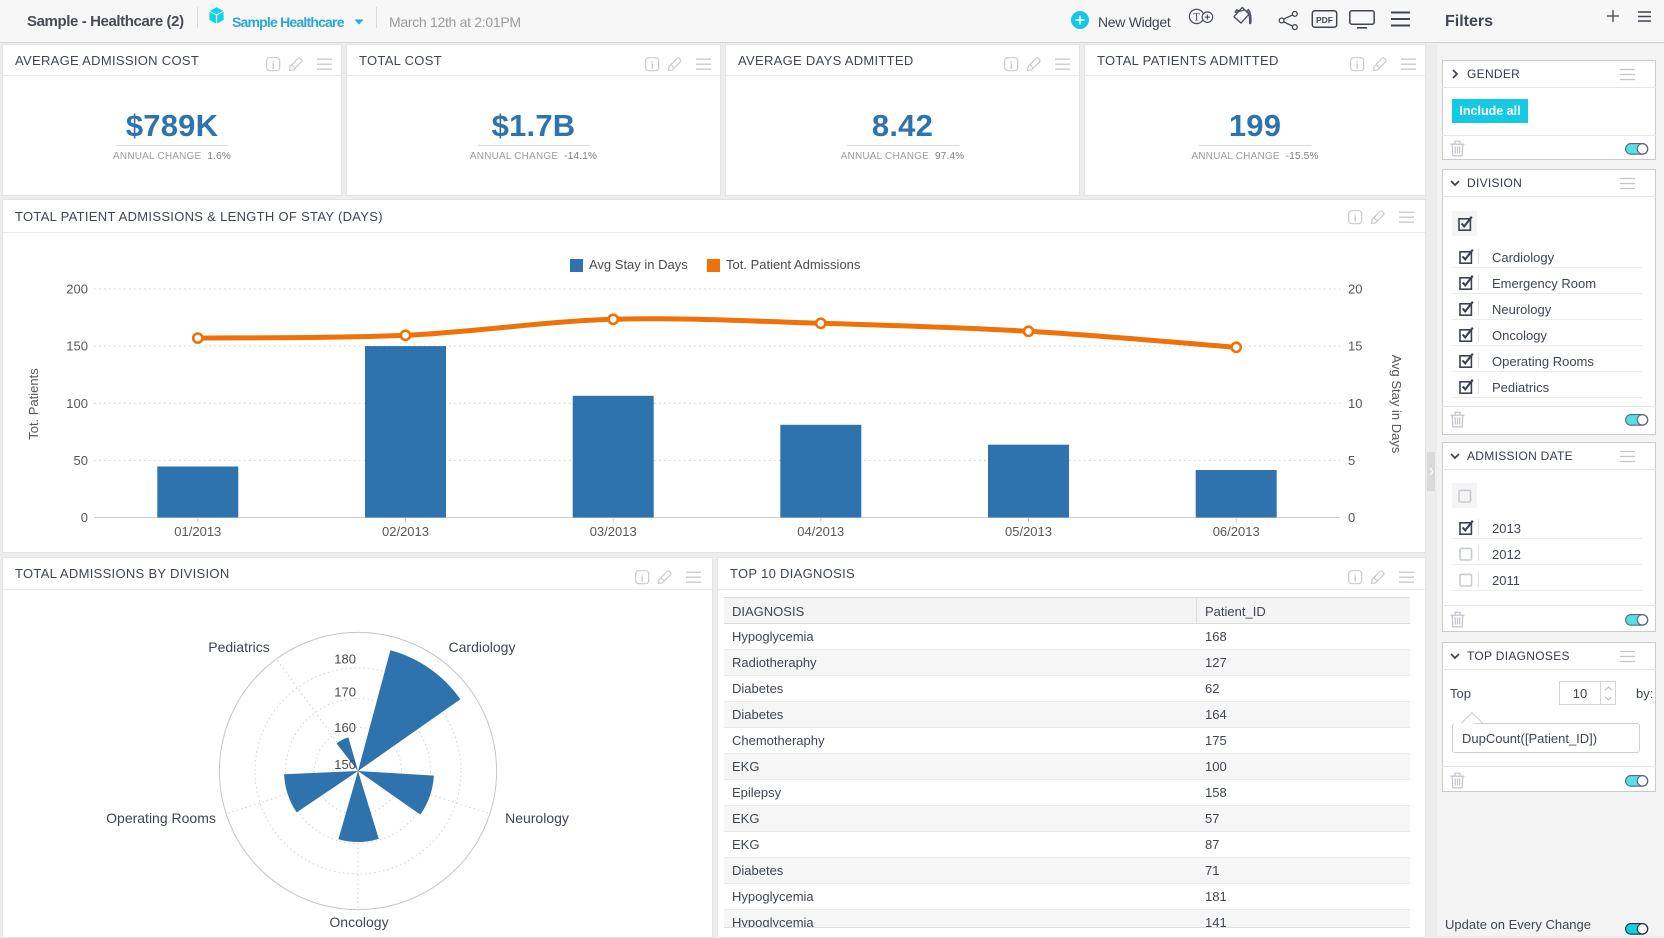  I want to click on svg-text: 01/2013, so click(197, 531).